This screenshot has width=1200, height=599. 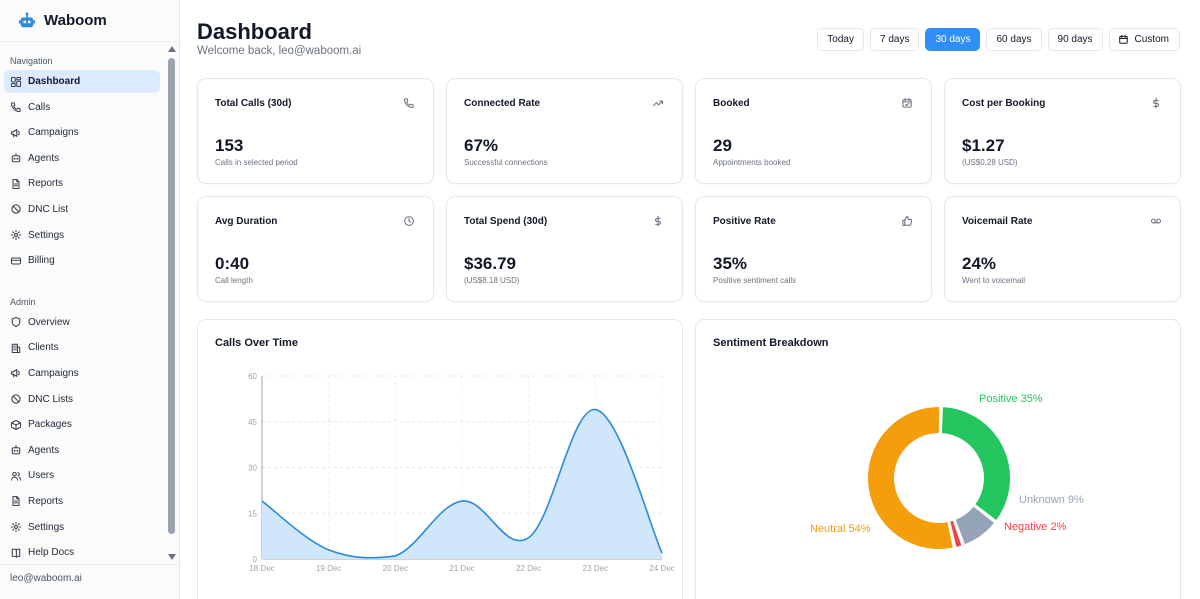 I want to click on sidebar-item-label: DNC List, so click(x=48, y=209).